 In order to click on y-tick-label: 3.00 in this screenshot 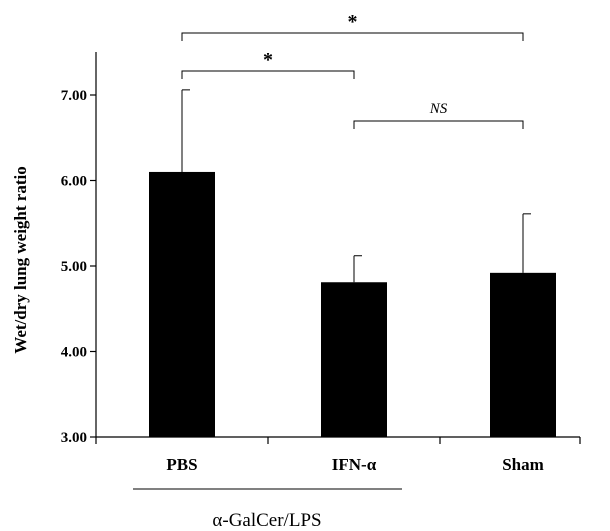, I will do `click(74, 438)`.